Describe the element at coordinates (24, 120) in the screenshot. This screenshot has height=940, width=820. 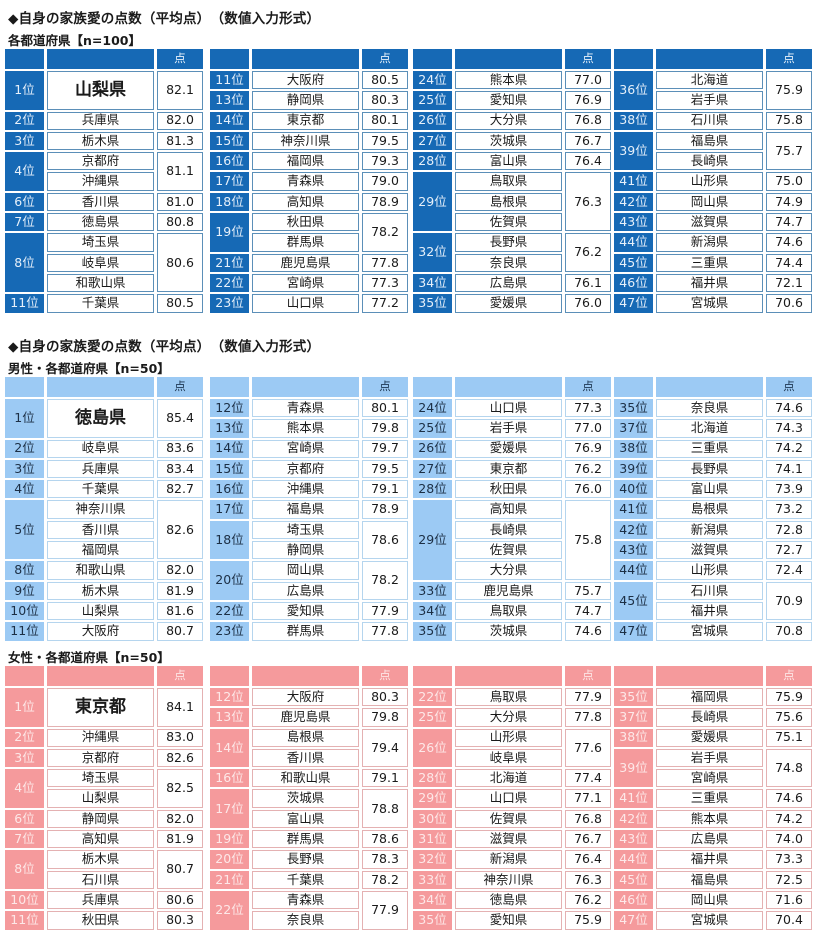
I see `rank-cell: 2位` at that location.